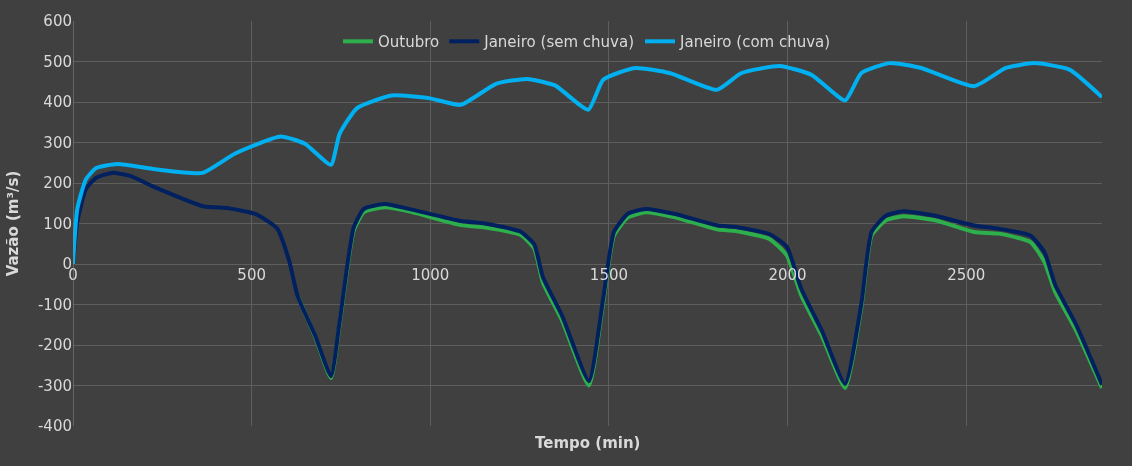 The height and width of the screenshot is (466, 1132). Describe the element at coordinates (54, 304) in the screenshot. I see `y-tick-label: -100` at that location.